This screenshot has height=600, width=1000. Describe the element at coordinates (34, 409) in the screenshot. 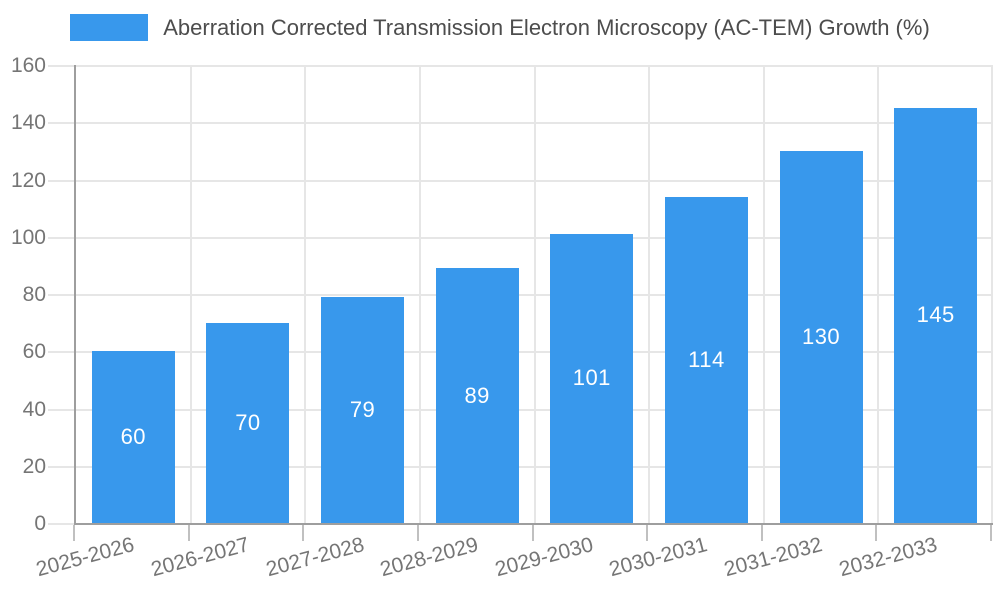

I see `y-axis-tick-label: 40` at that location.